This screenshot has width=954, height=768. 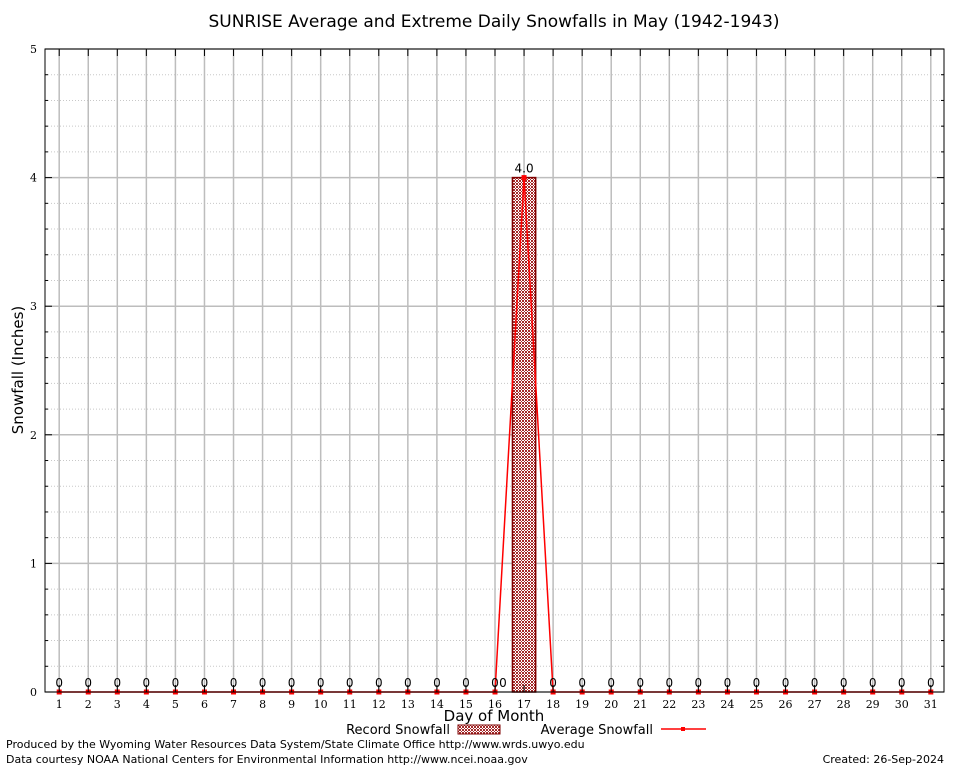 I want to click on x-tick-label: 31, so click(x=931, y=704).